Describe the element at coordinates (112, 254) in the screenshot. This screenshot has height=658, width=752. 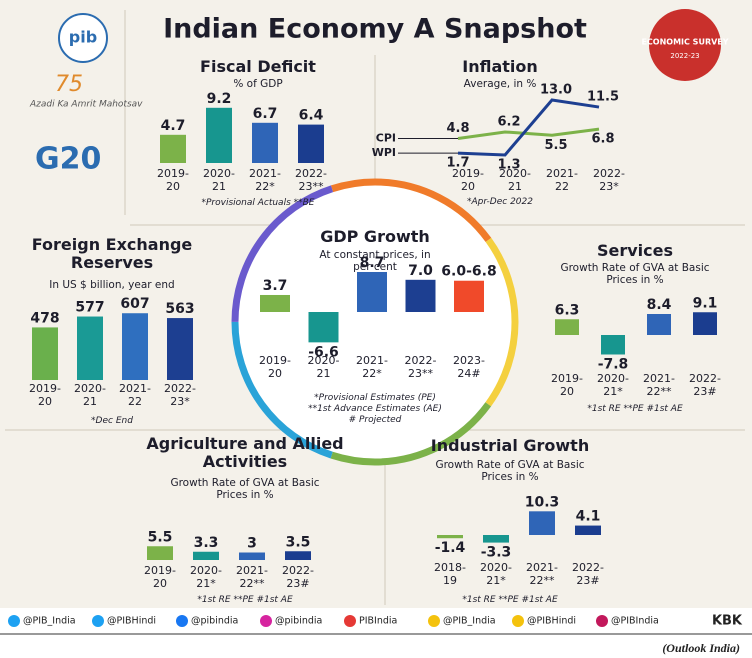
I see `chart-title: Foreign Exchange Reserves` at that location.